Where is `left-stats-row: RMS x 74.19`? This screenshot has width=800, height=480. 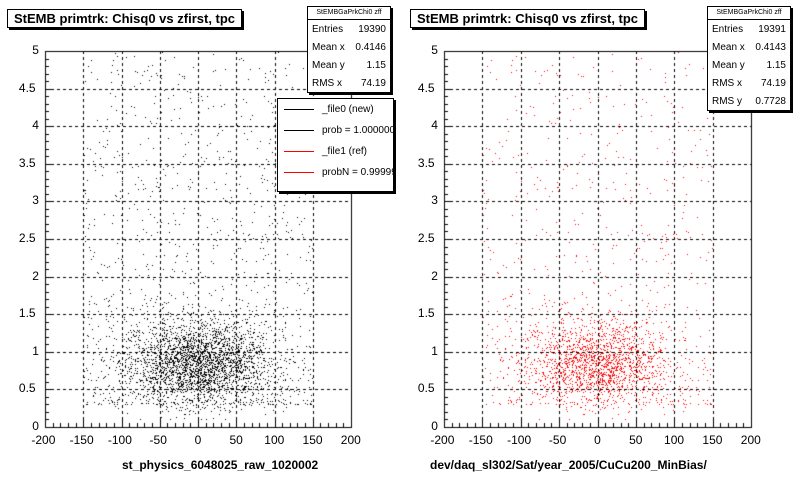 left-stats-row: RMS x 74.19 is located at coordinates (349, 83).